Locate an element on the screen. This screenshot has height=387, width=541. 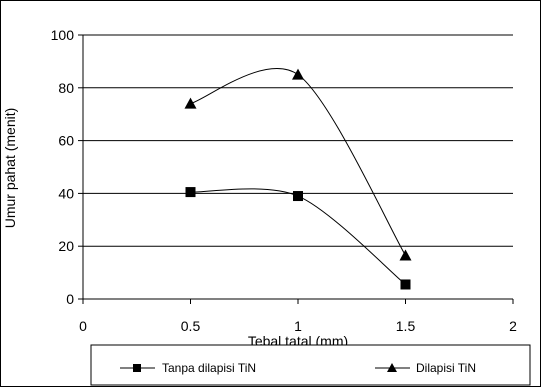
legend-item-tanpa: Tanpa dilapisi TiN is located at coordinates (188, 368).